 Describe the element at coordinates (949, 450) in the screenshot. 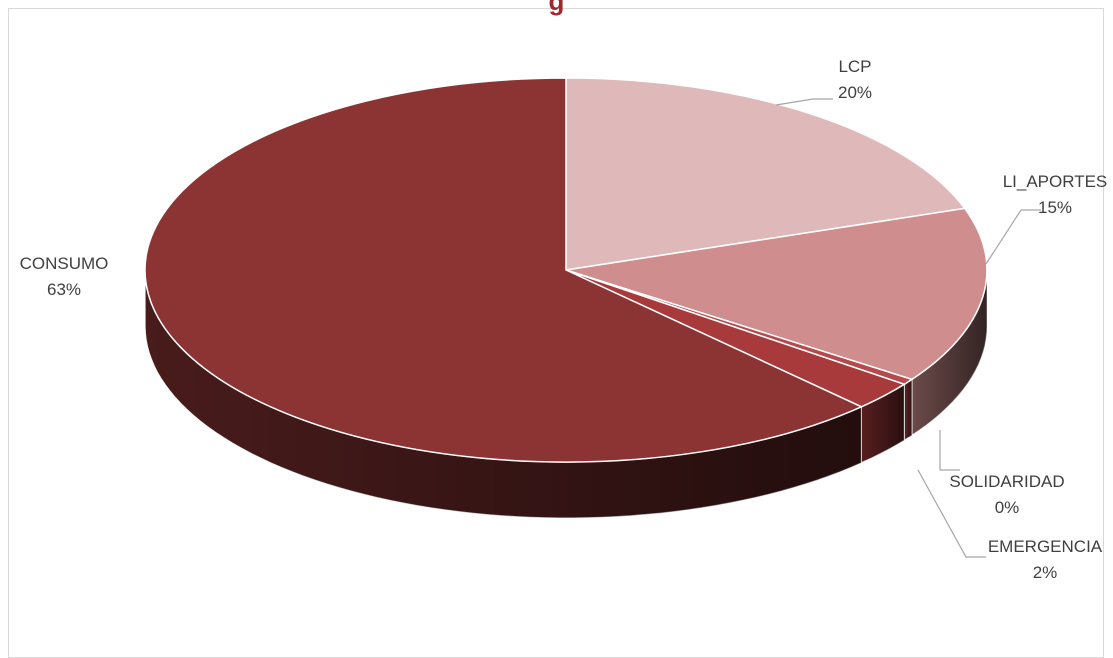

I see `leader-line-solidaridad` at that location.